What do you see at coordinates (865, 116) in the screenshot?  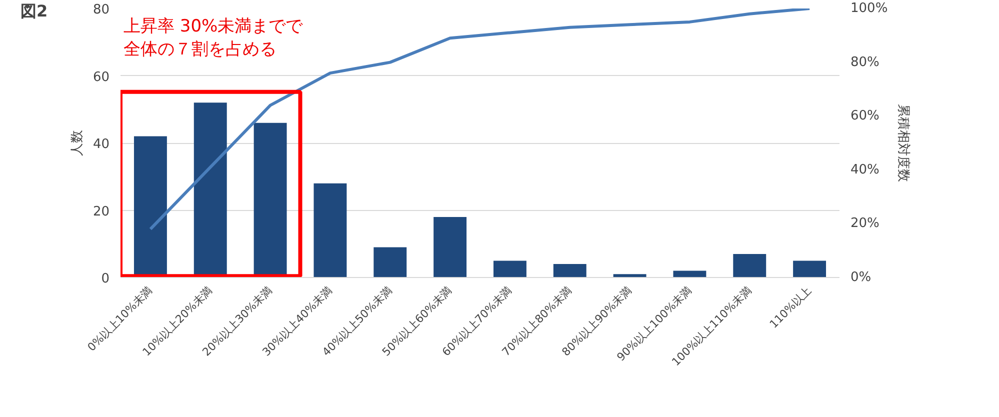 I see `y2-tick-label: 60%` at bounding box center [865, 116].